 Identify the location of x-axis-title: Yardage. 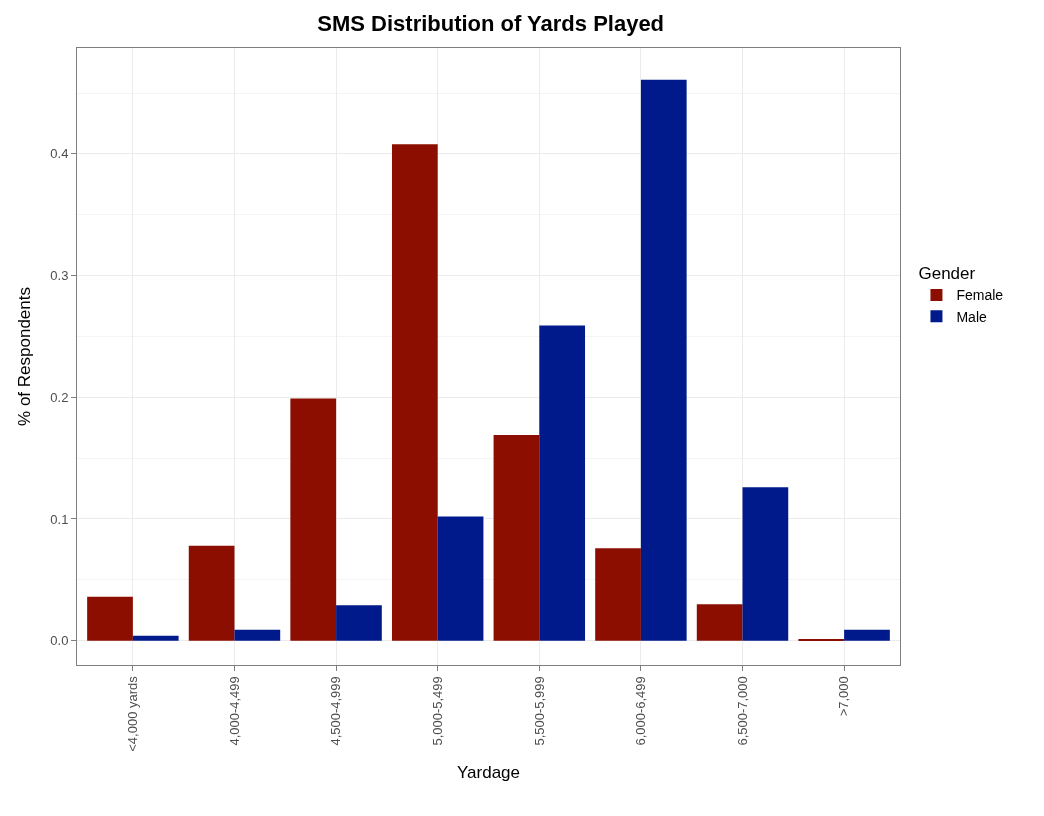
(488, 773).